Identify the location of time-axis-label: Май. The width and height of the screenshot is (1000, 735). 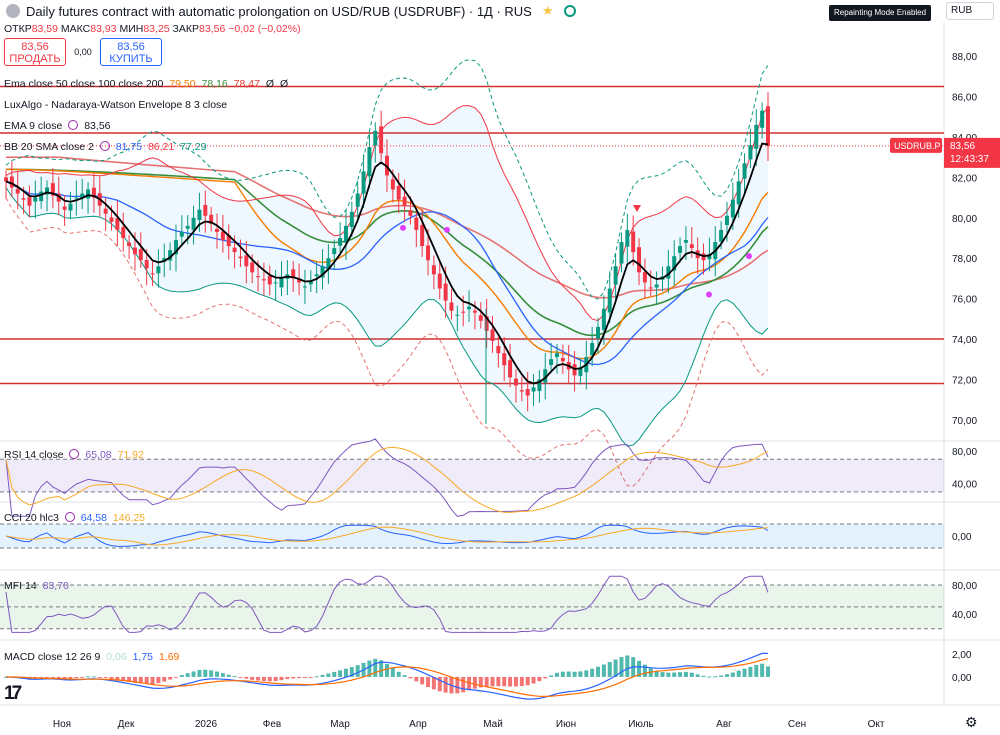
(493, 724).